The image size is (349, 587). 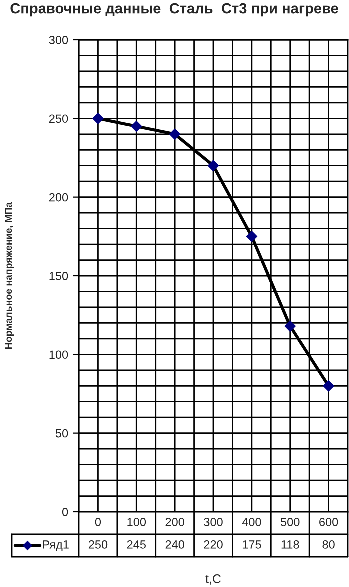 What do you see at coordinates (136, 544) in the screenshot?
I see `data-label: 245` at bounding box center [136, 544].